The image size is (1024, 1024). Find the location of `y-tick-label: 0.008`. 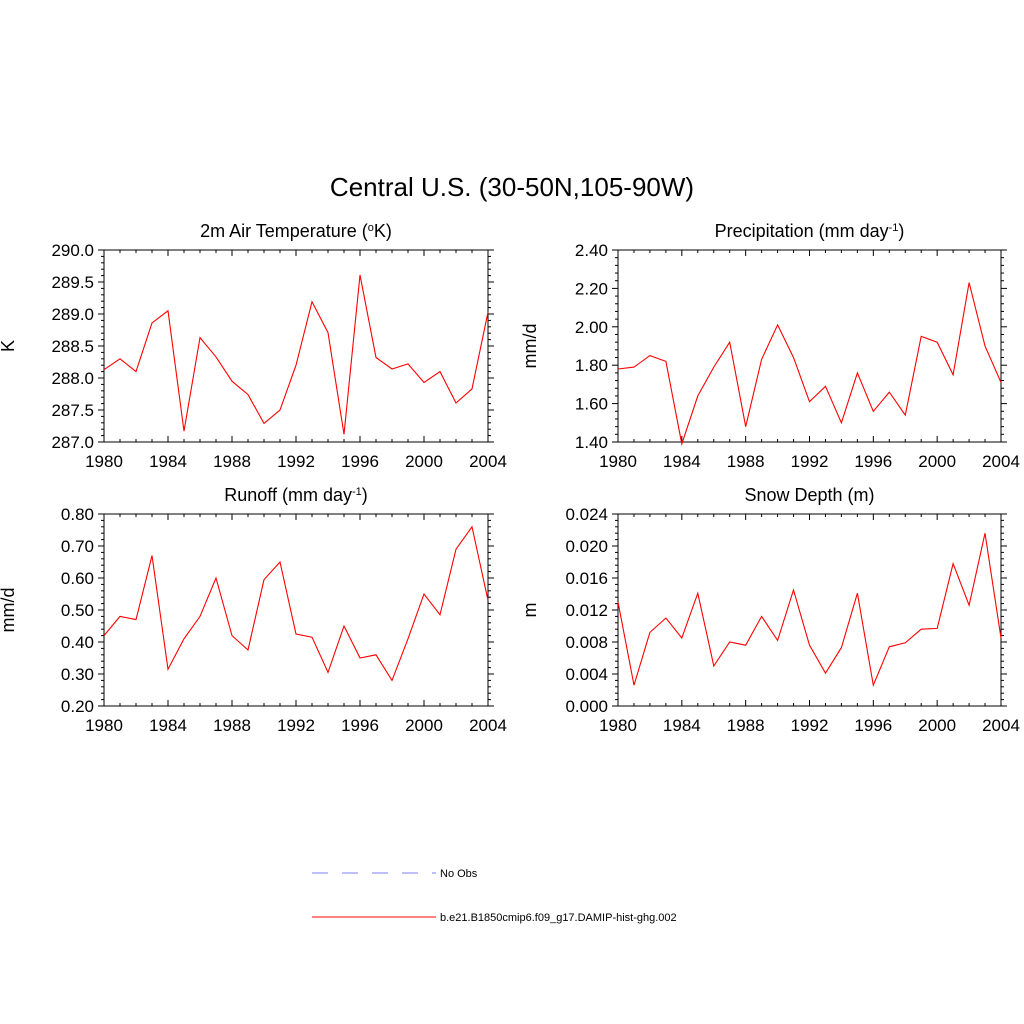

y-tick-label: 0.008 is located at coordinates (586, 642).